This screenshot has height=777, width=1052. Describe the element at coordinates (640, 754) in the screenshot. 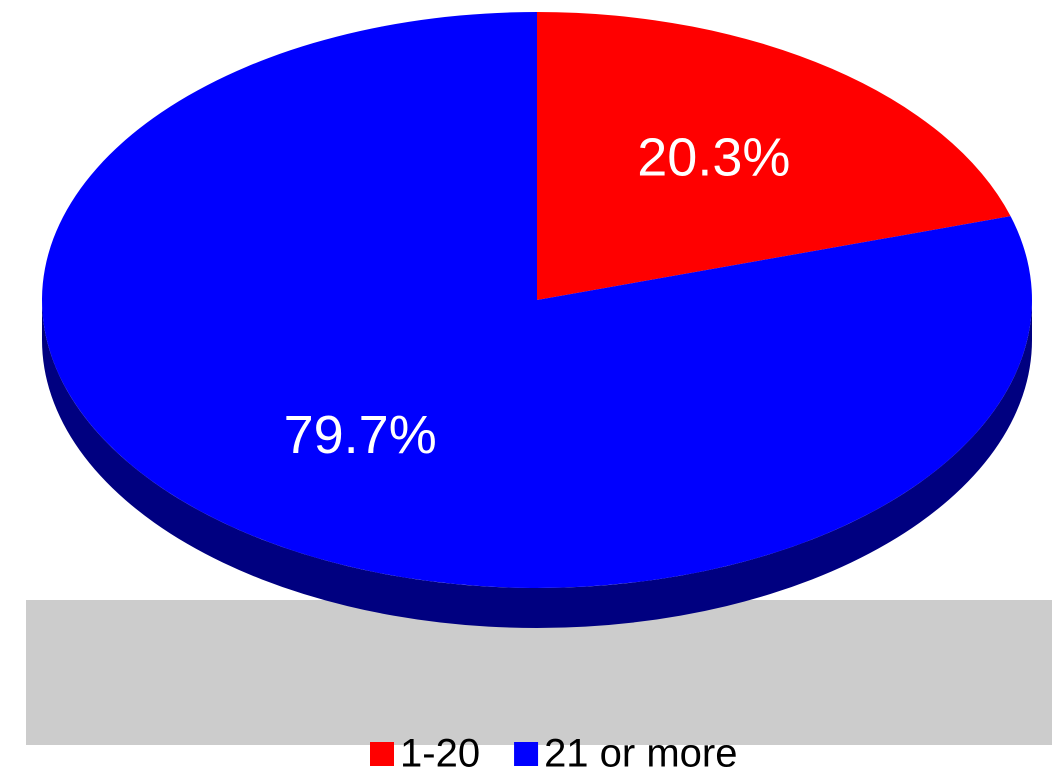

I see `legend-label: 21 or more` at that location.